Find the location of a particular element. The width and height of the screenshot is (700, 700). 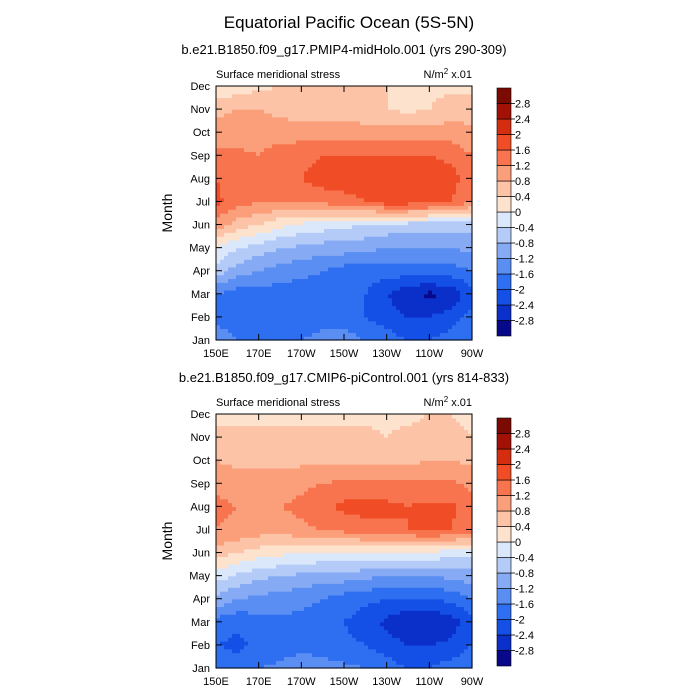

y-tick-label: Aug is located at coordinates (200, 179).